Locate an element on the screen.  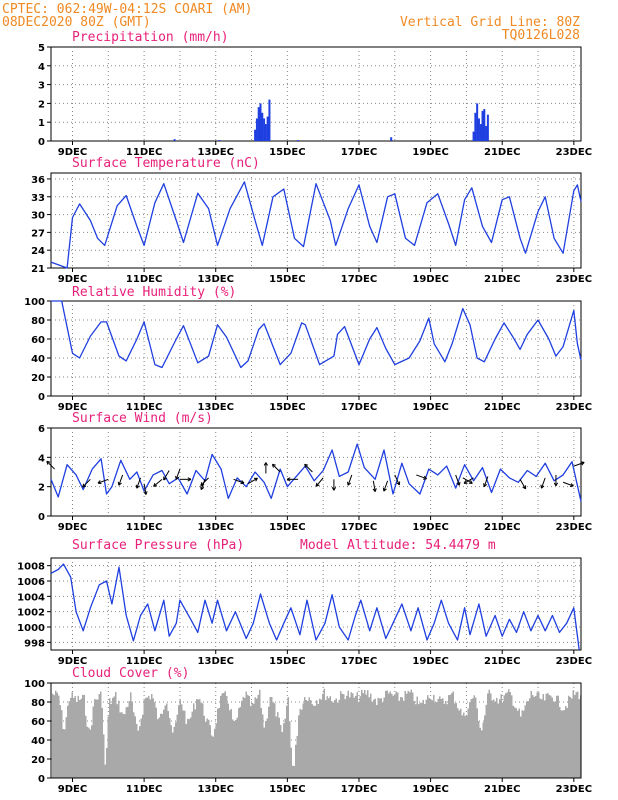
panel-title: Relative Humidity (%) is located at coordinates (154, 292).